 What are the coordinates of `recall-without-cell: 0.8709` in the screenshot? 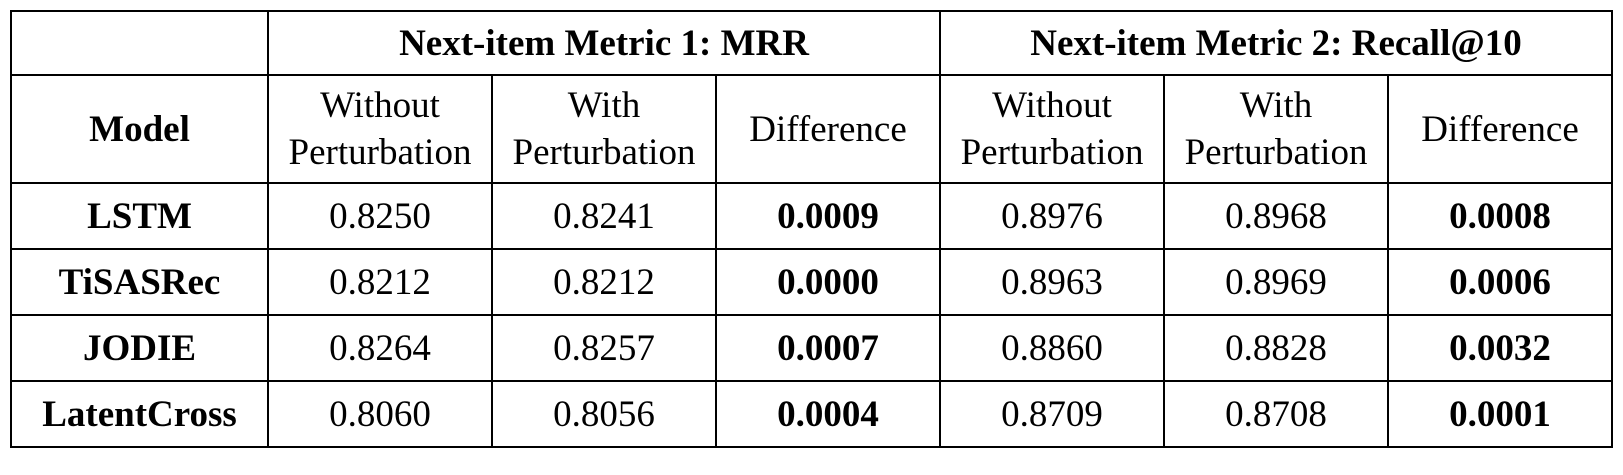 It's located at (1052, 414).